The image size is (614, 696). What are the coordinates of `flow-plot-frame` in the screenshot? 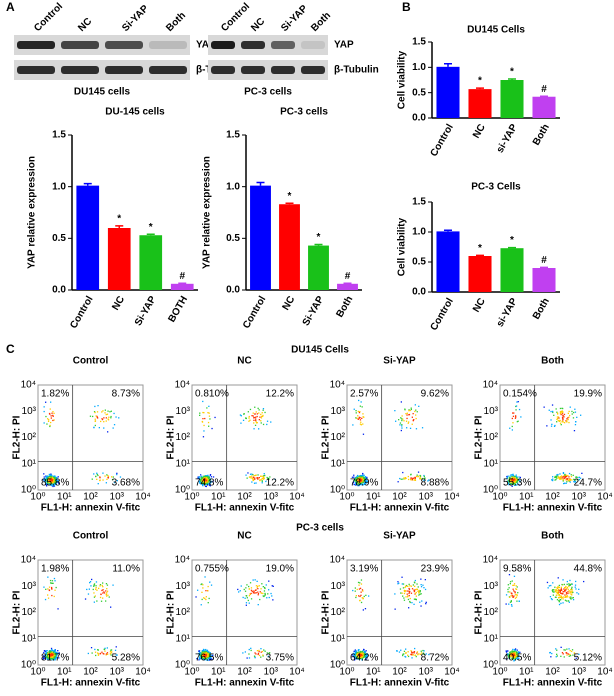 It's located at (399, 437).